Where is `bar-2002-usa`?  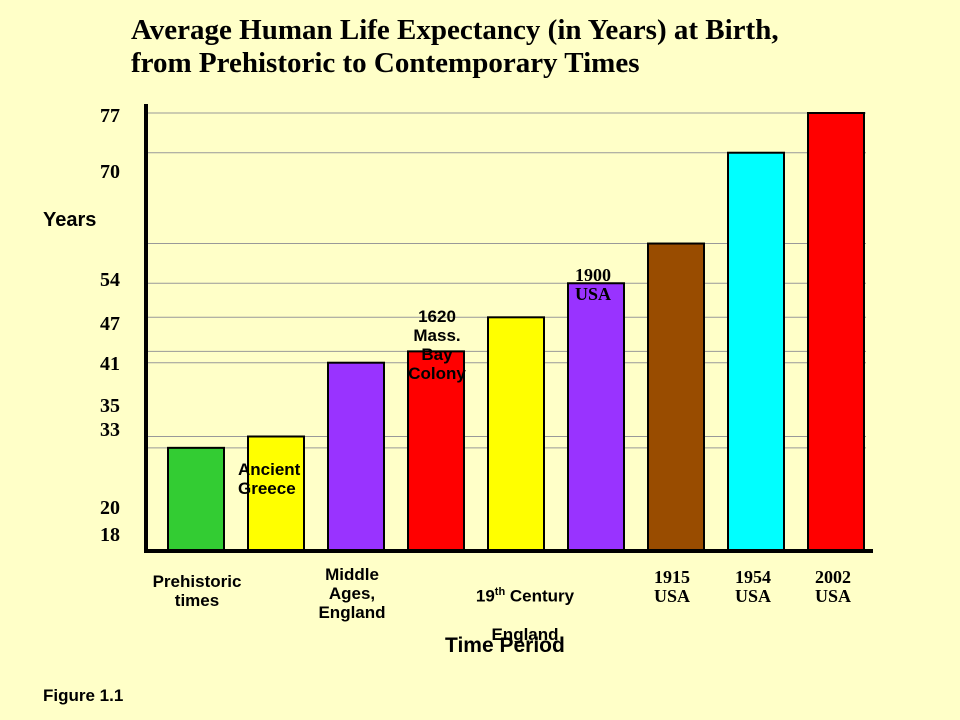 bar-2002-usa is located at coordinates (836, 331).